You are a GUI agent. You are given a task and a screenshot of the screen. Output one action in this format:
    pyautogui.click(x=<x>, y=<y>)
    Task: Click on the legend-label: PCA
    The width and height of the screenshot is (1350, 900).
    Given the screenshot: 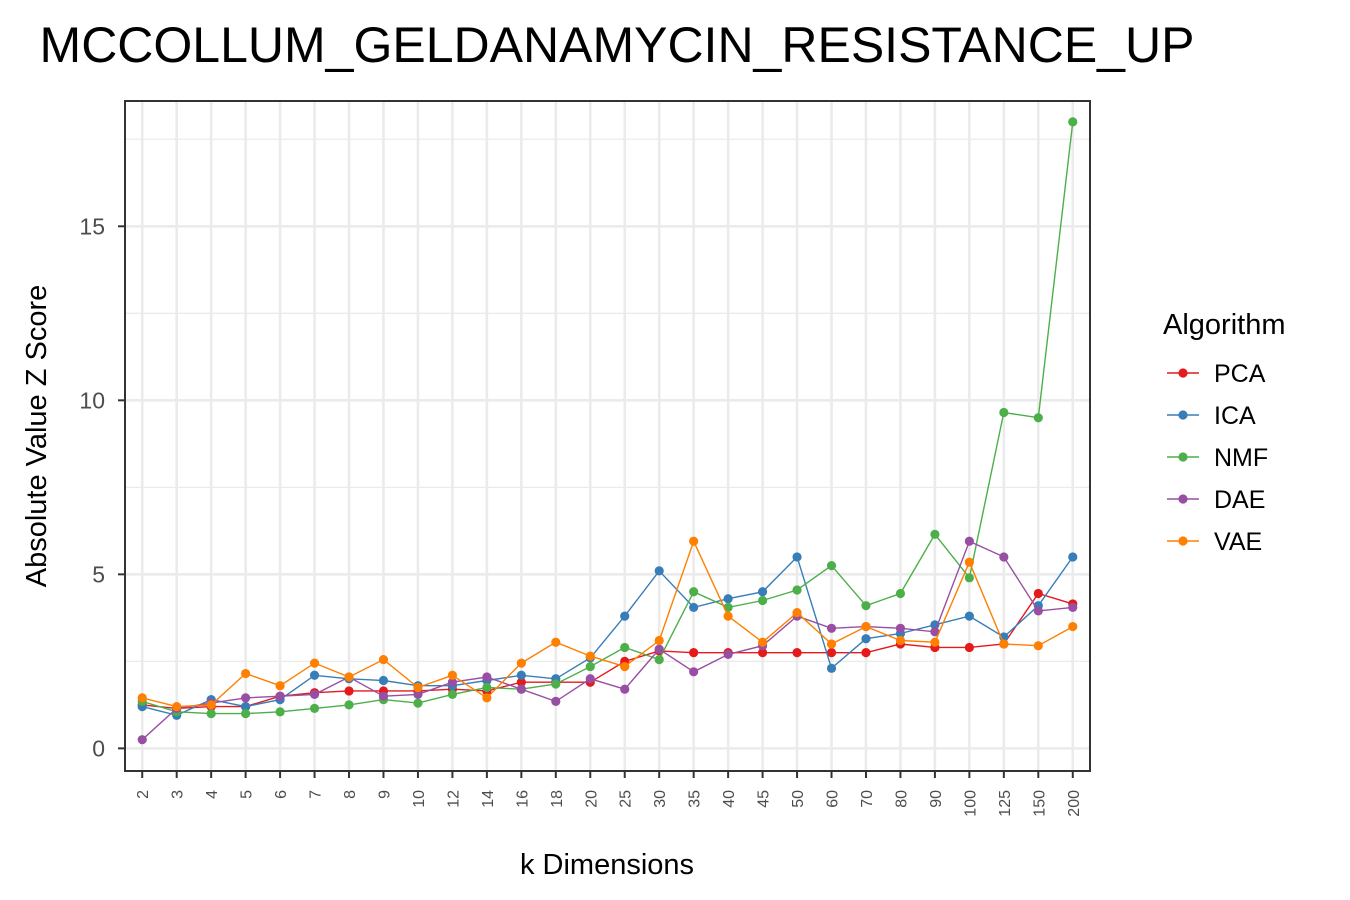 What is the action you would take?
    pyautogui.click(x=1240, y=374)
    